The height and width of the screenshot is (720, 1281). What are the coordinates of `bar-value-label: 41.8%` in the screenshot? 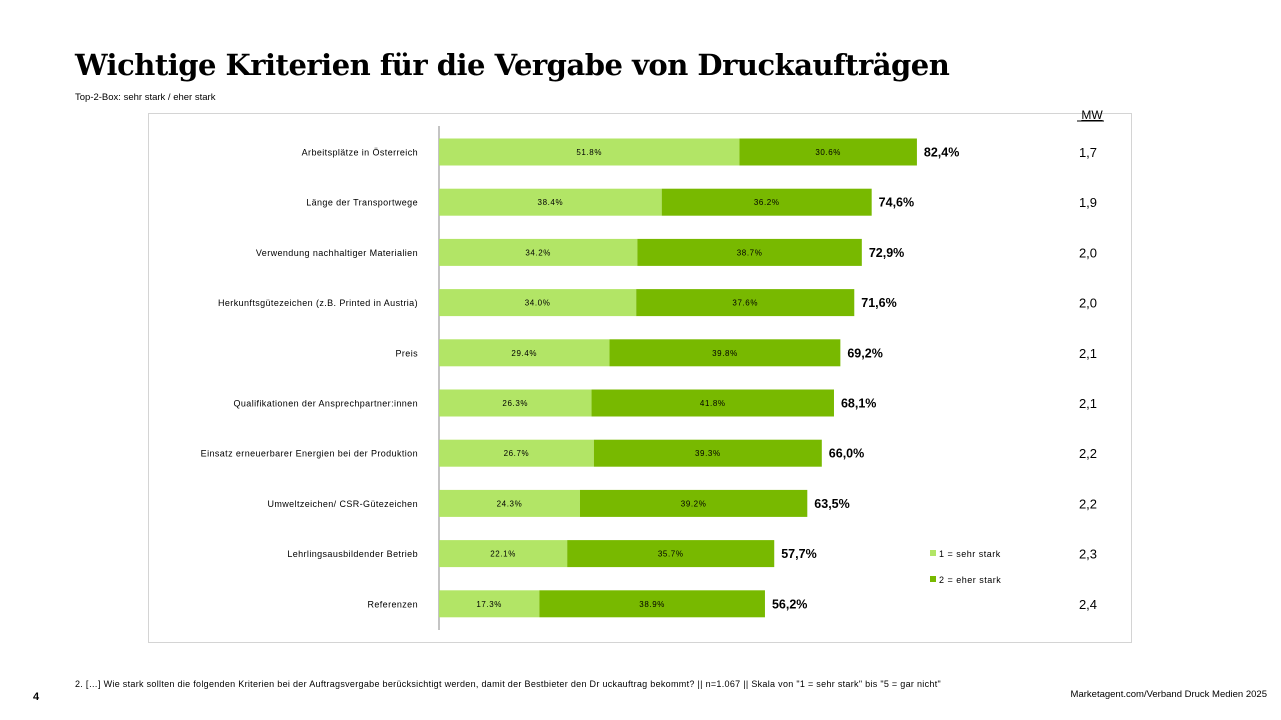 It's located at (713, 403).